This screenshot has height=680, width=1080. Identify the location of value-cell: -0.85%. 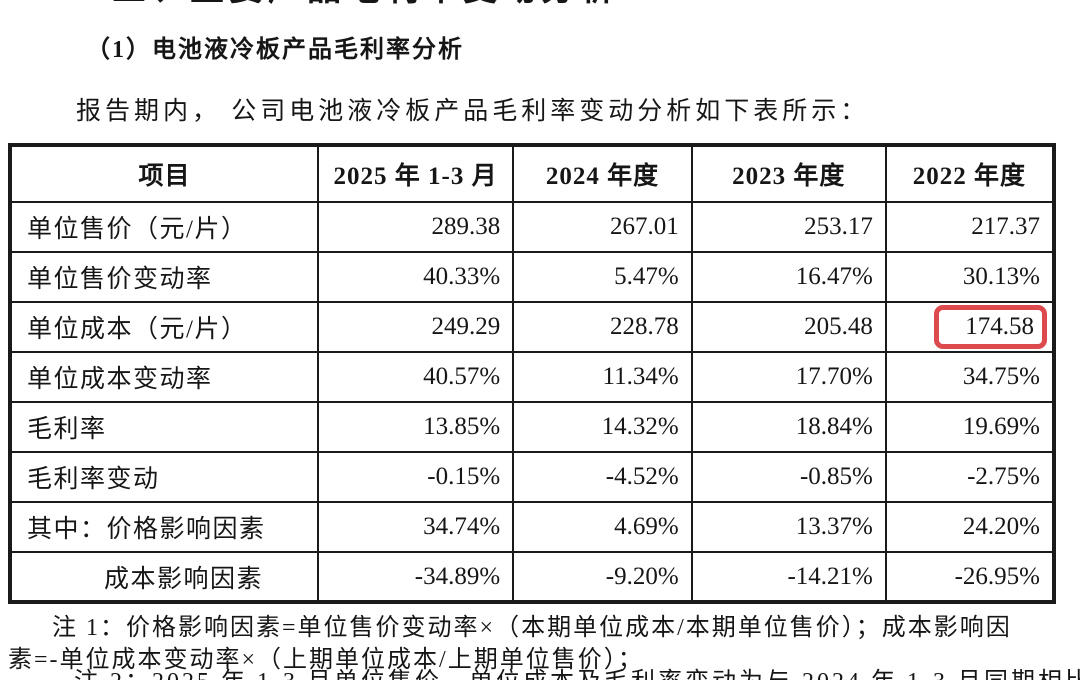
(788, 477).